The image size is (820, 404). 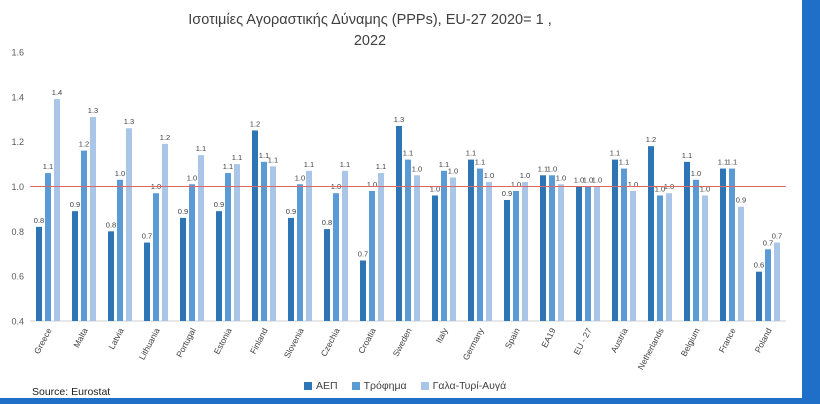 I want to click on category-label: Austria, so click(x=619, y=340).